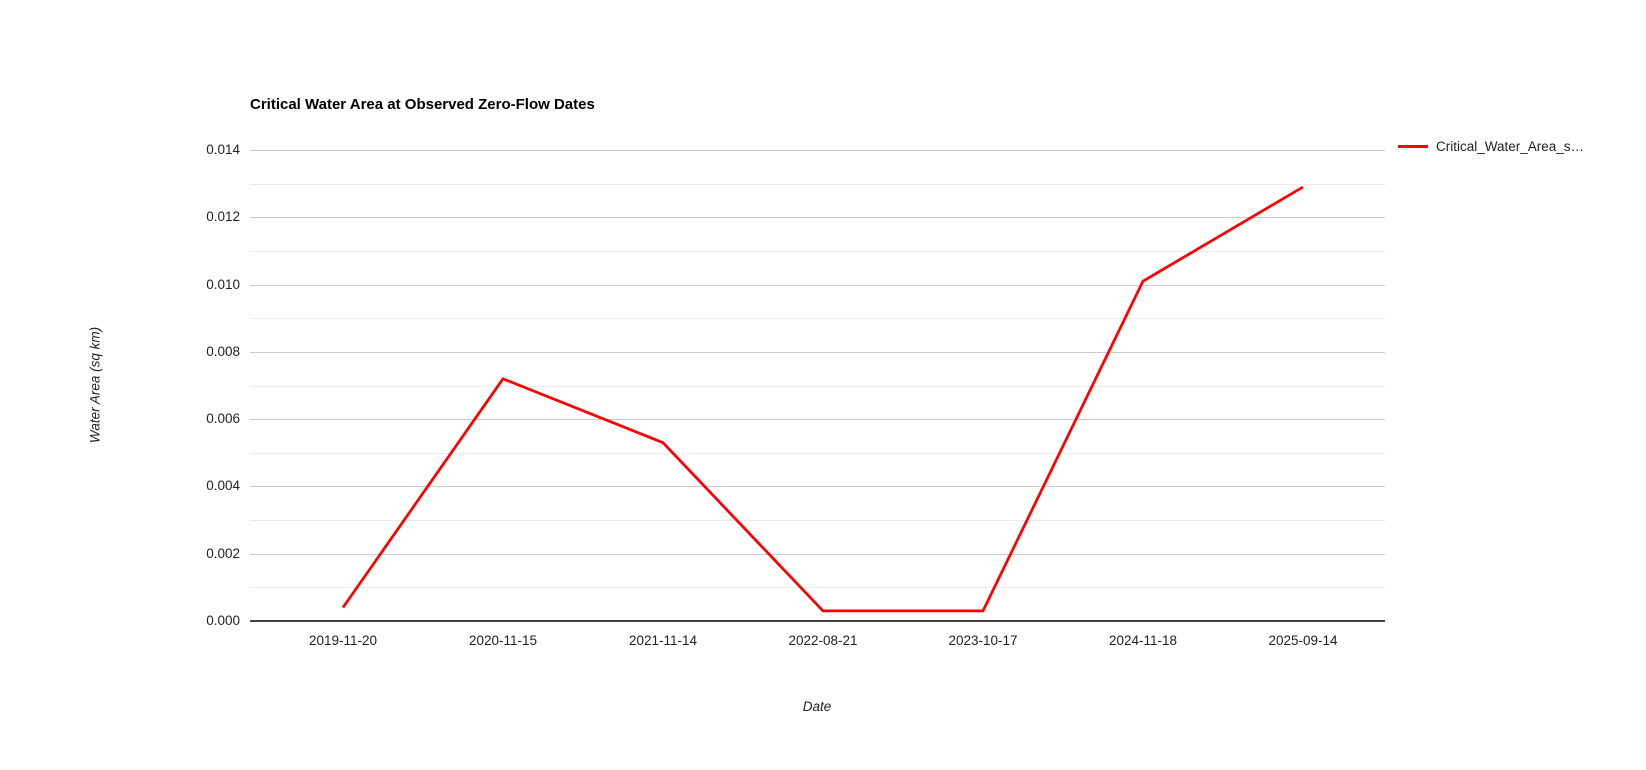  Describe the element at coordinates (1143, 640) in the screenshot. I see `x-tick-label: 2024-11-18` at that location.